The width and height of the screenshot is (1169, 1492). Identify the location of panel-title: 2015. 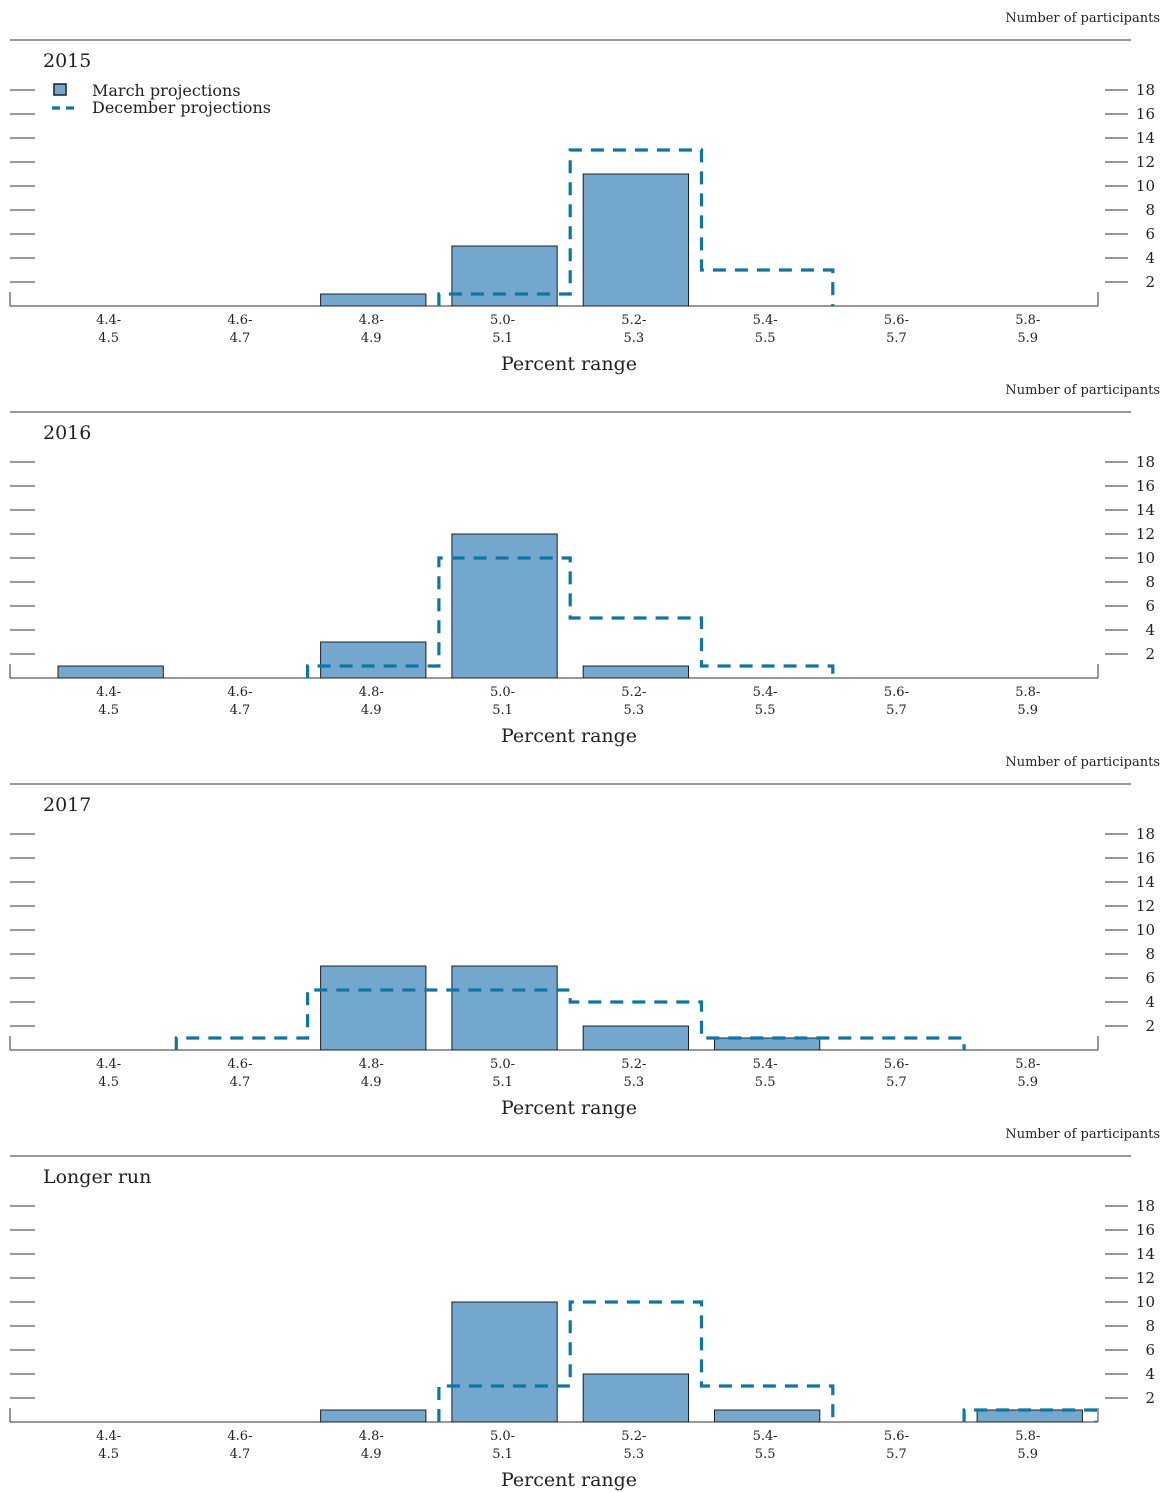
(67, 61).